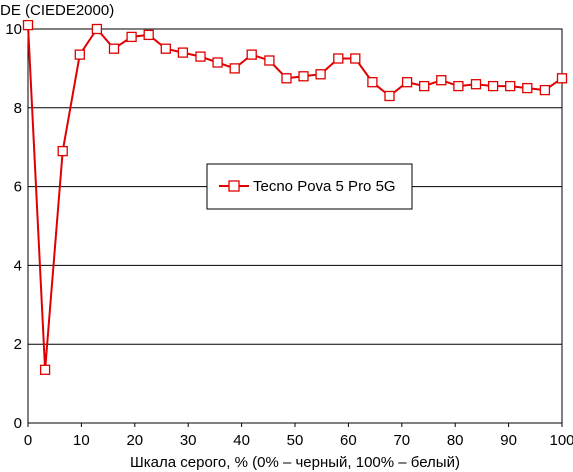 Image resolution: width=573 pixels, height=472 pixels. What do you see at coordinates (18, 108) in the screenshot?
I see `y-tick-label-8: 8` at bounding box center [18, 108].